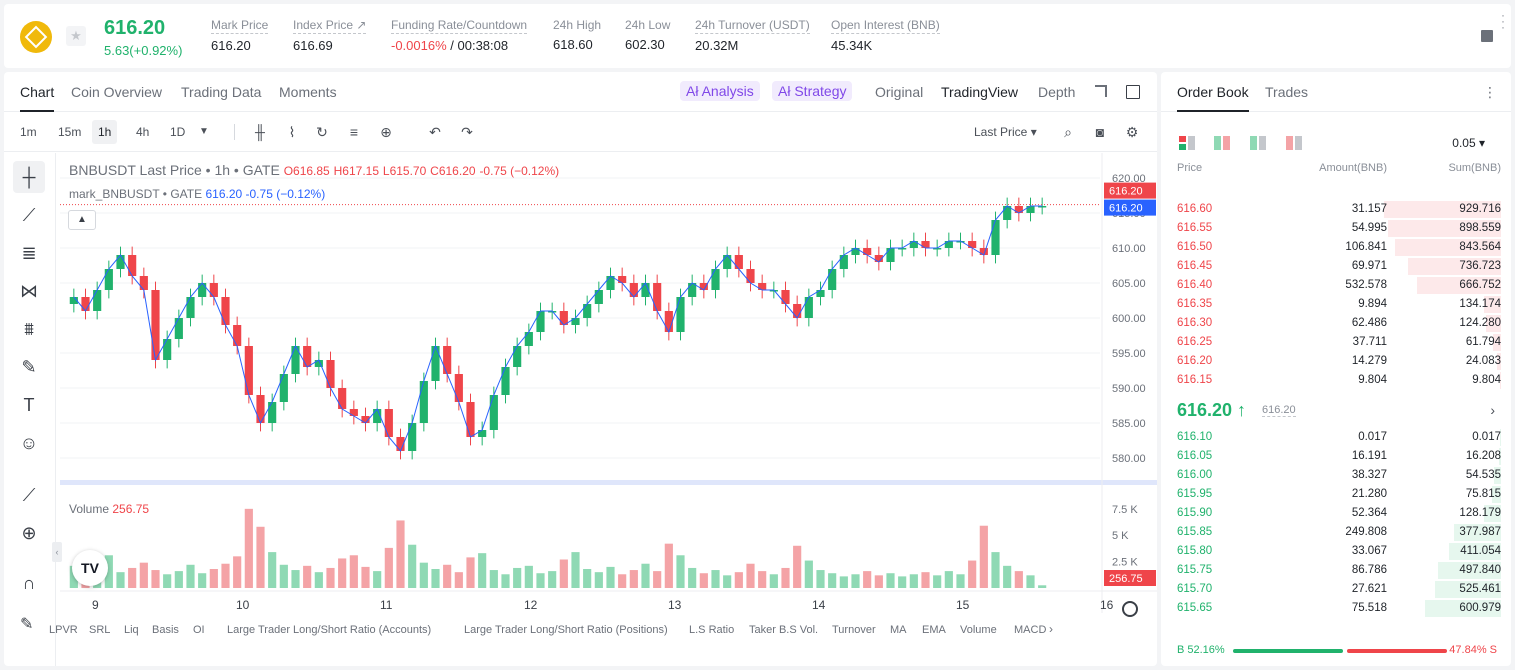 This screenshot has height=670, width=1515. Describe the element at coordinates (435, 132) in the screenshot. I see `undo-icon: ↶` at that location.